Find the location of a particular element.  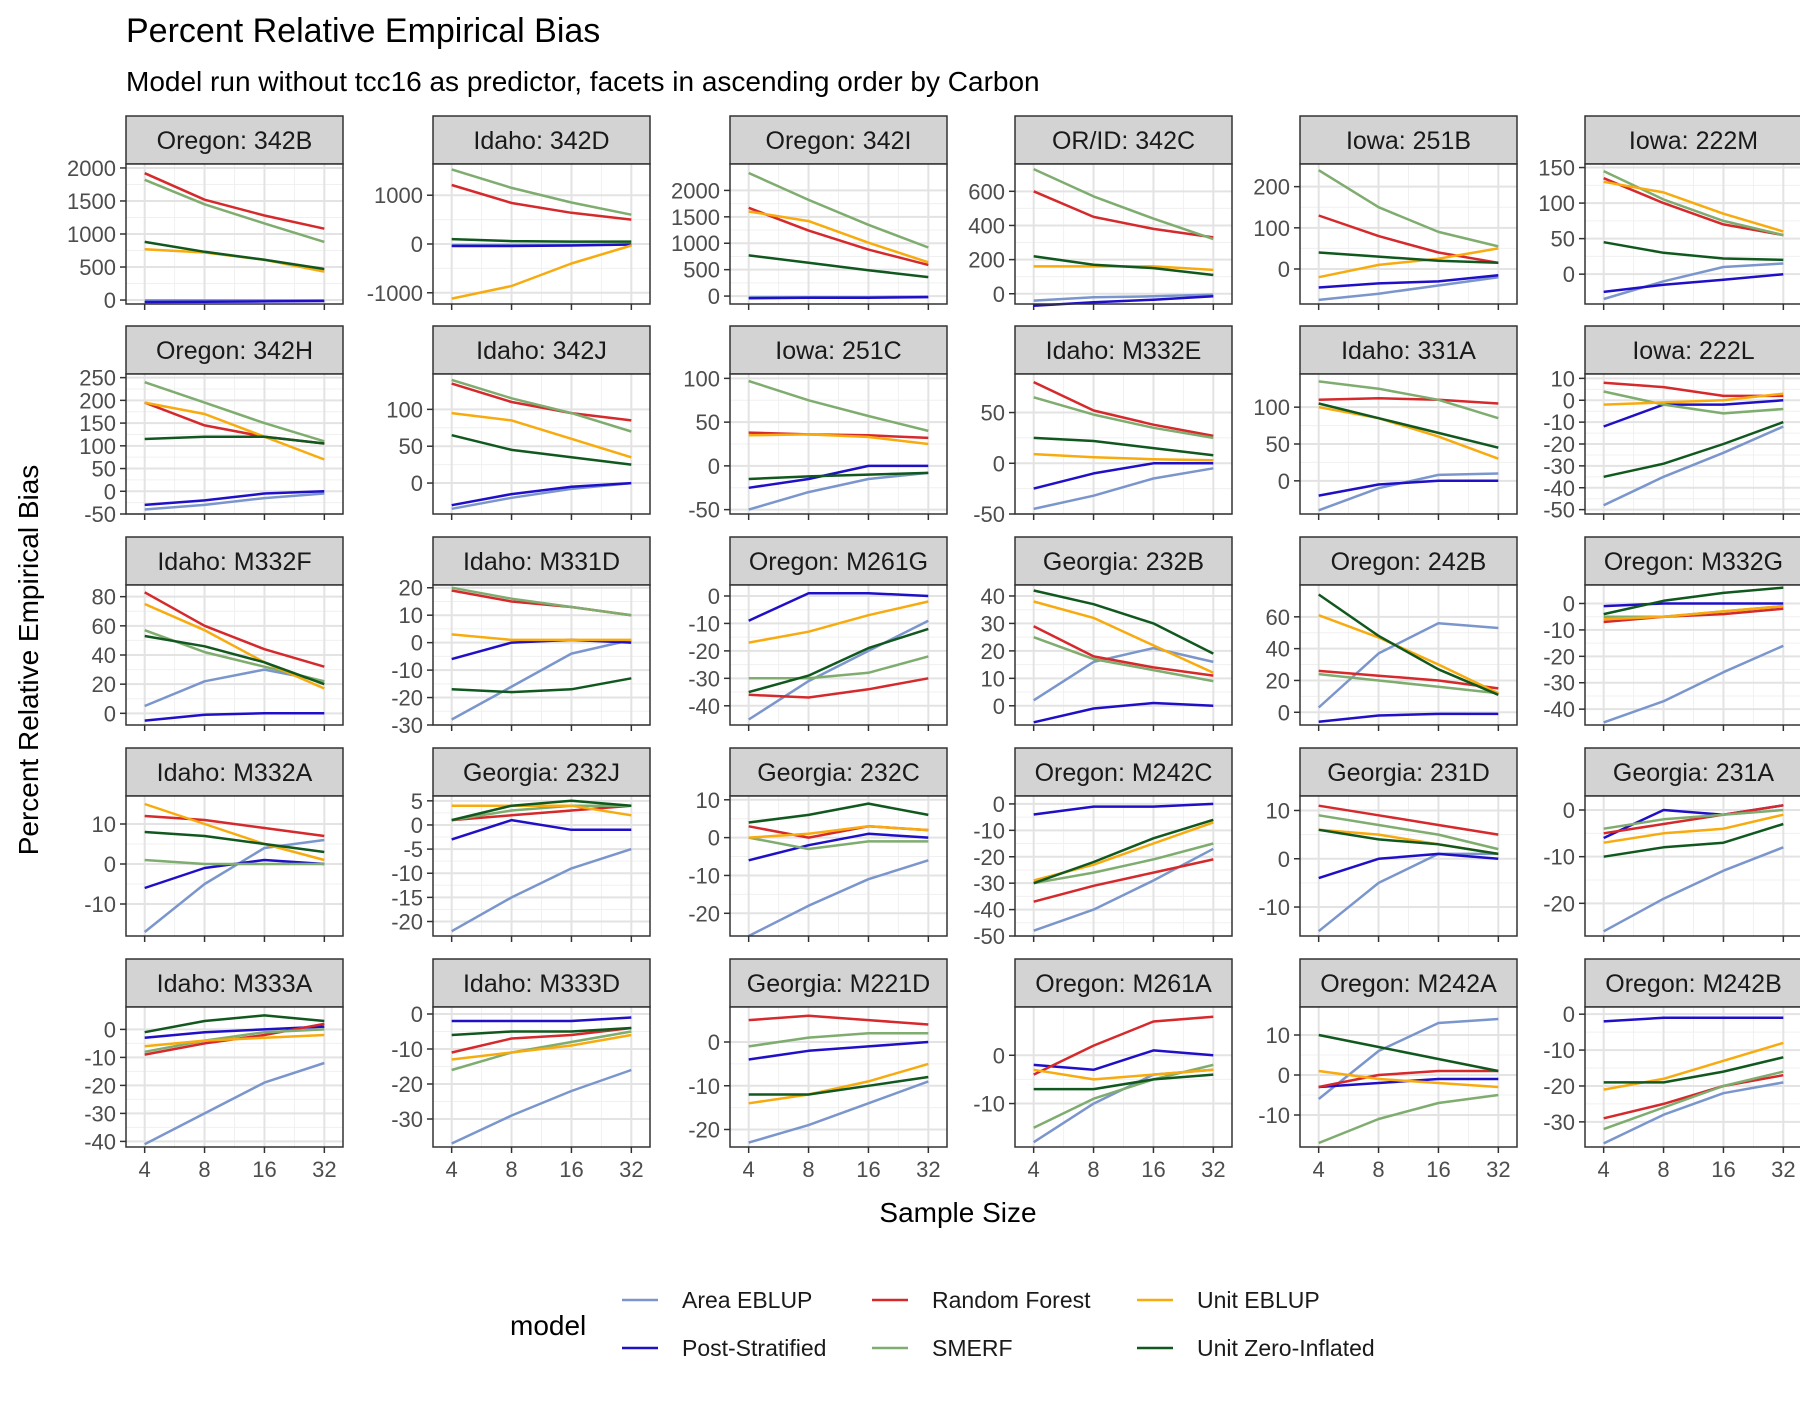

legend-item-unit-eblup: Unit EBLUP is located at coordinates (1228, 1300).